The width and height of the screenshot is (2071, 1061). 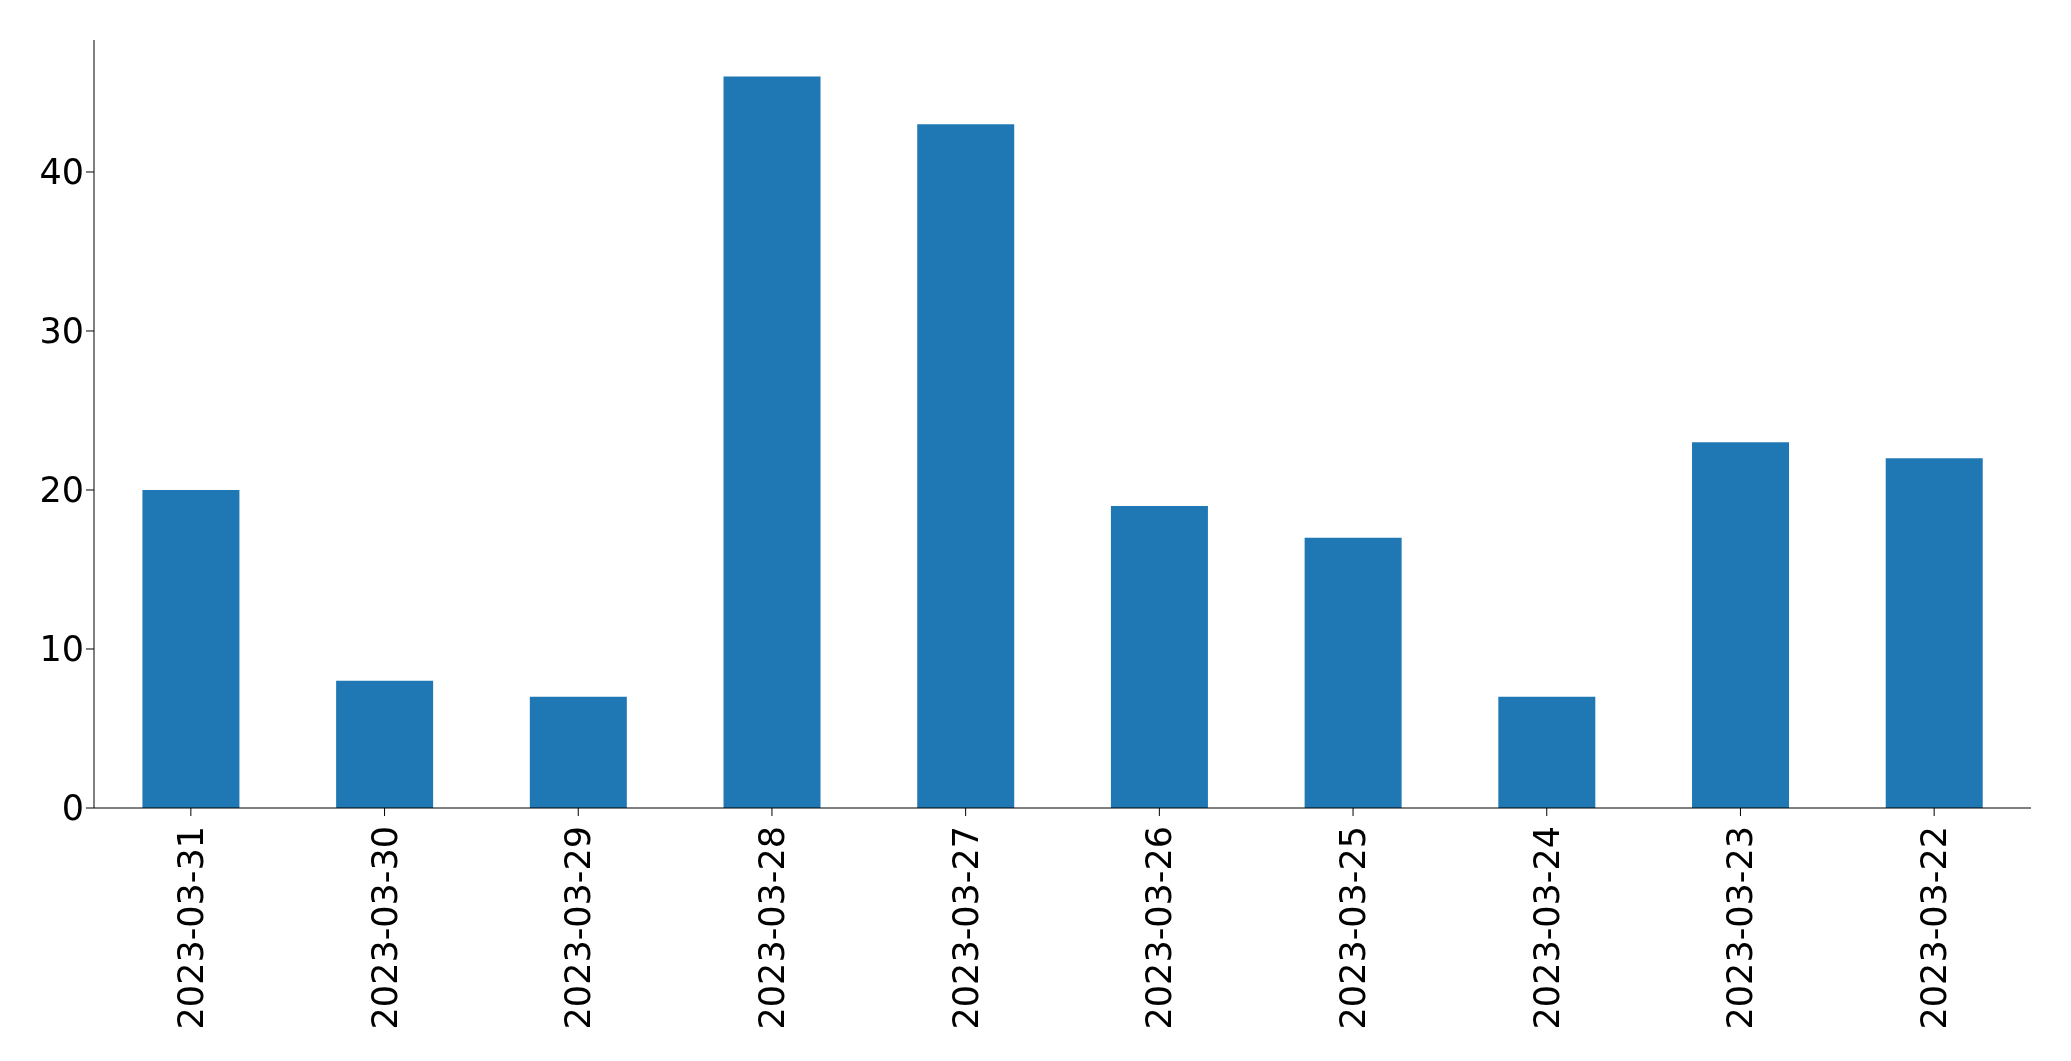 What do you see at coordinates (771, 928) in the screenshot?
I see `x-tick-label: 2023-03-28` at bounding box center [771, 928].